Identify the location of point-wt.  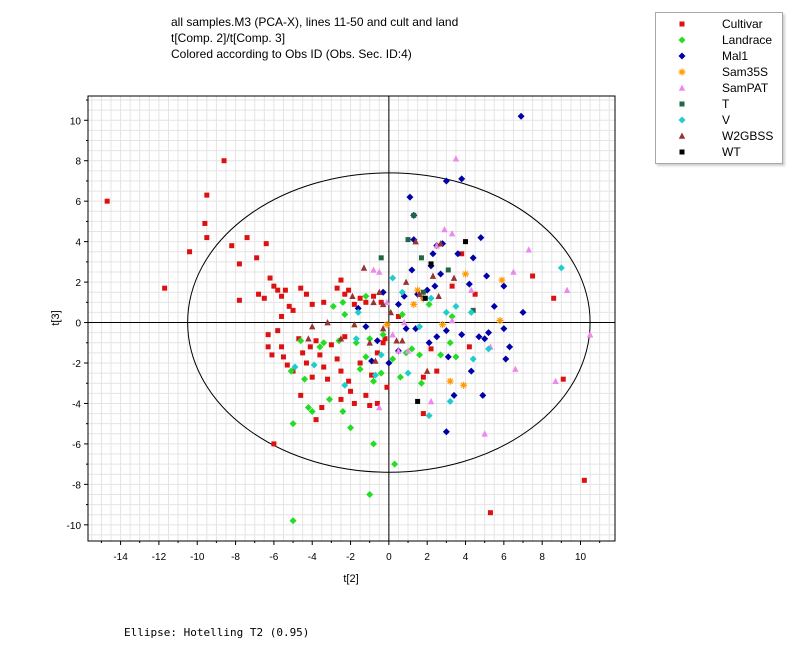
(425, 298).